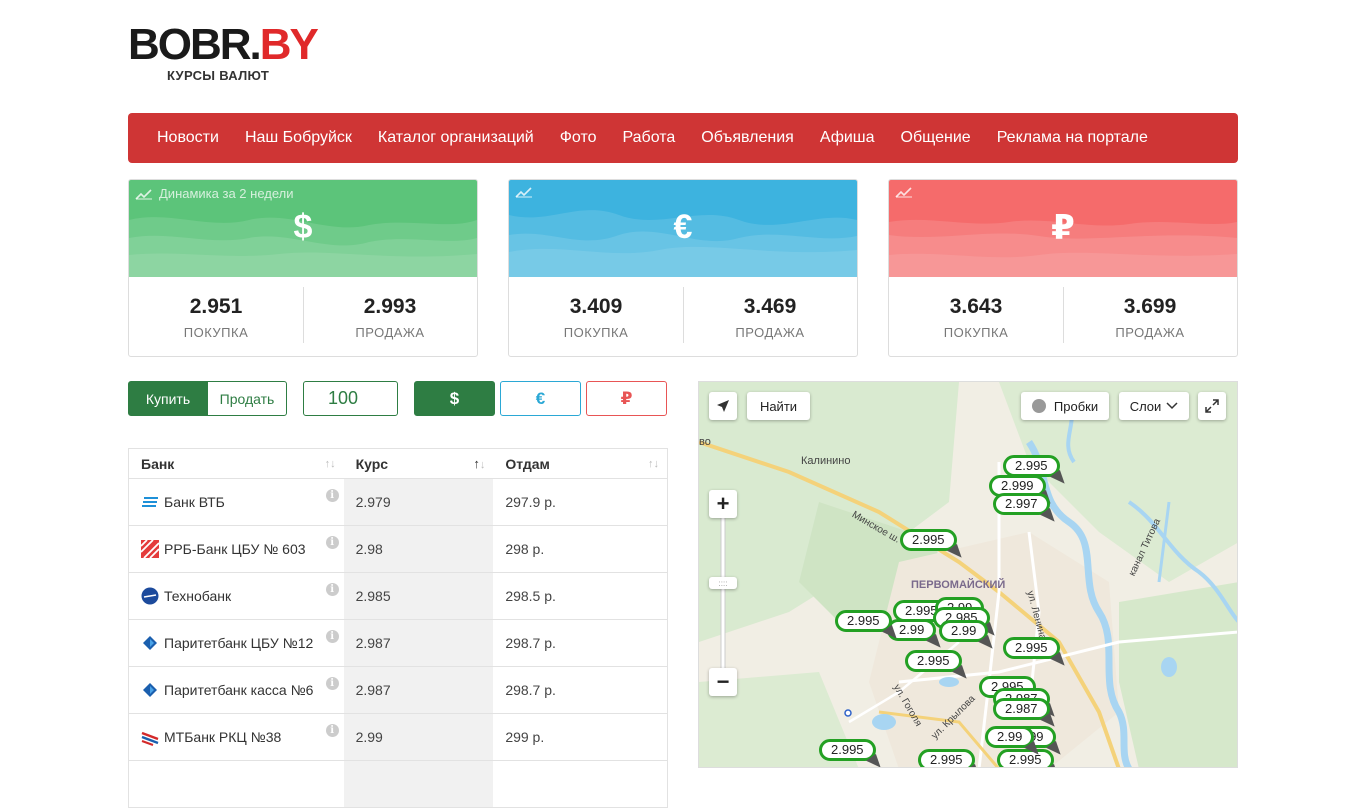 The width and height of the screenshot is (1366, 808). I want to click on navigation-arrow-icon, so click(723, 406).